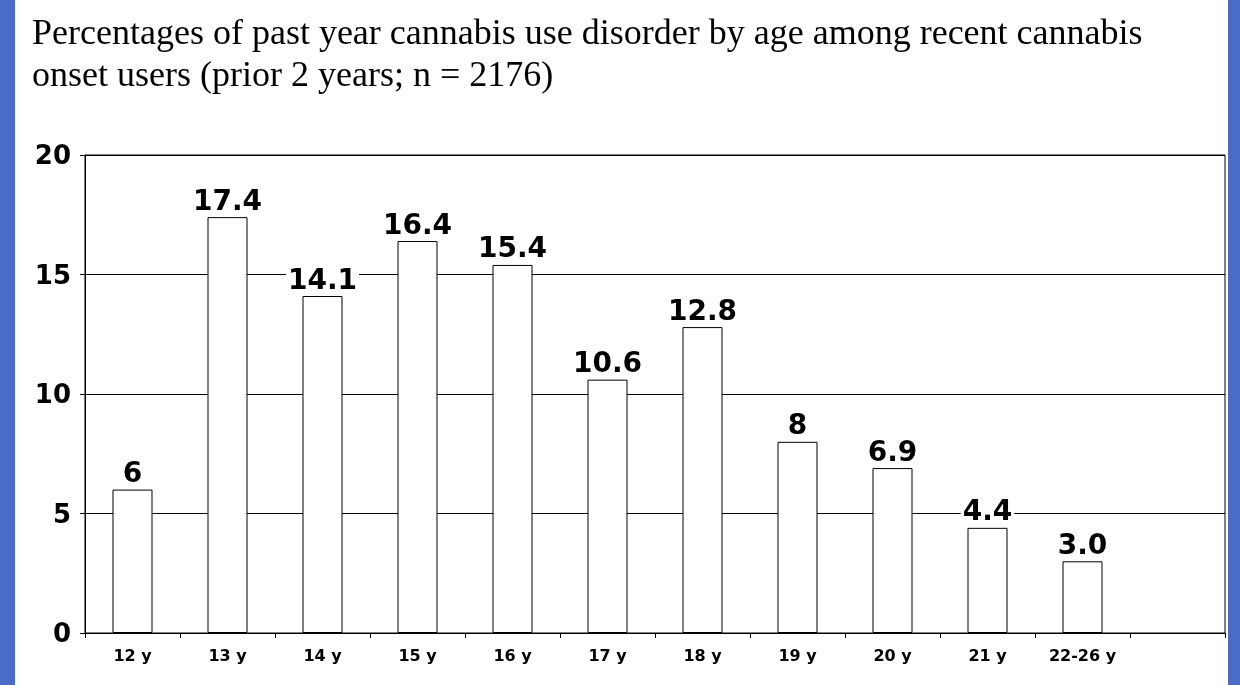 The image size is (1240, 685). I want to click on data-label: 3.0, so click(1082, 544).